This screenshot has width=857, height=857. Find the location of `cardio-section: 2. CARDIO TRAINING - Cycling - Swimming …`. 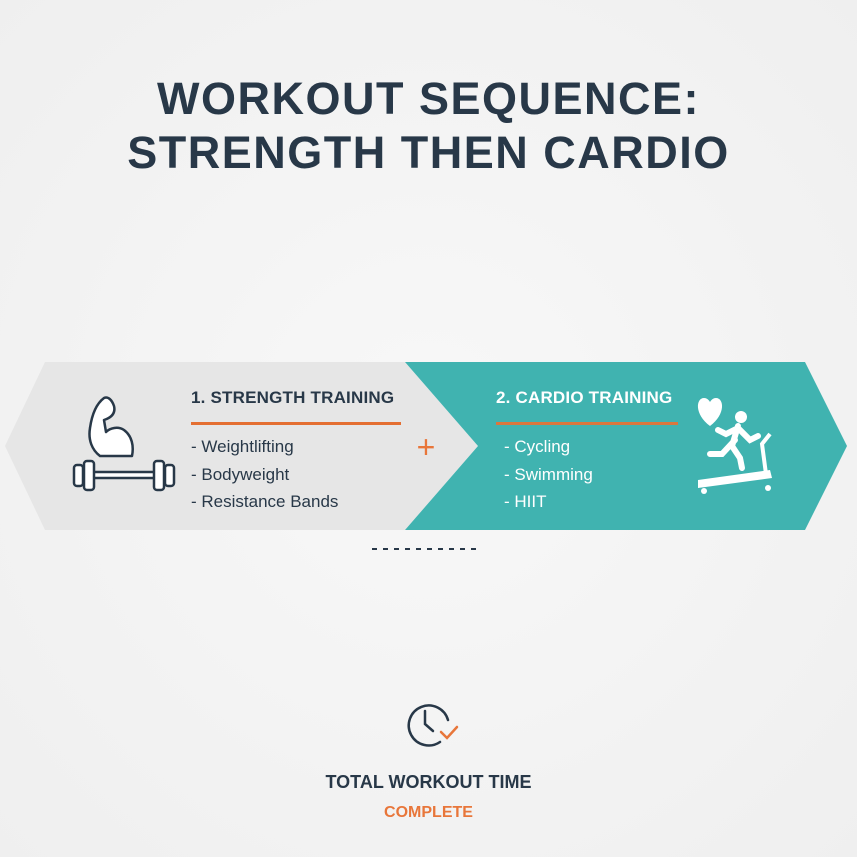

cardio-section: 2. CARDIO TRAINING - Cycling - Swimming … is located at coordinates (587, 452).